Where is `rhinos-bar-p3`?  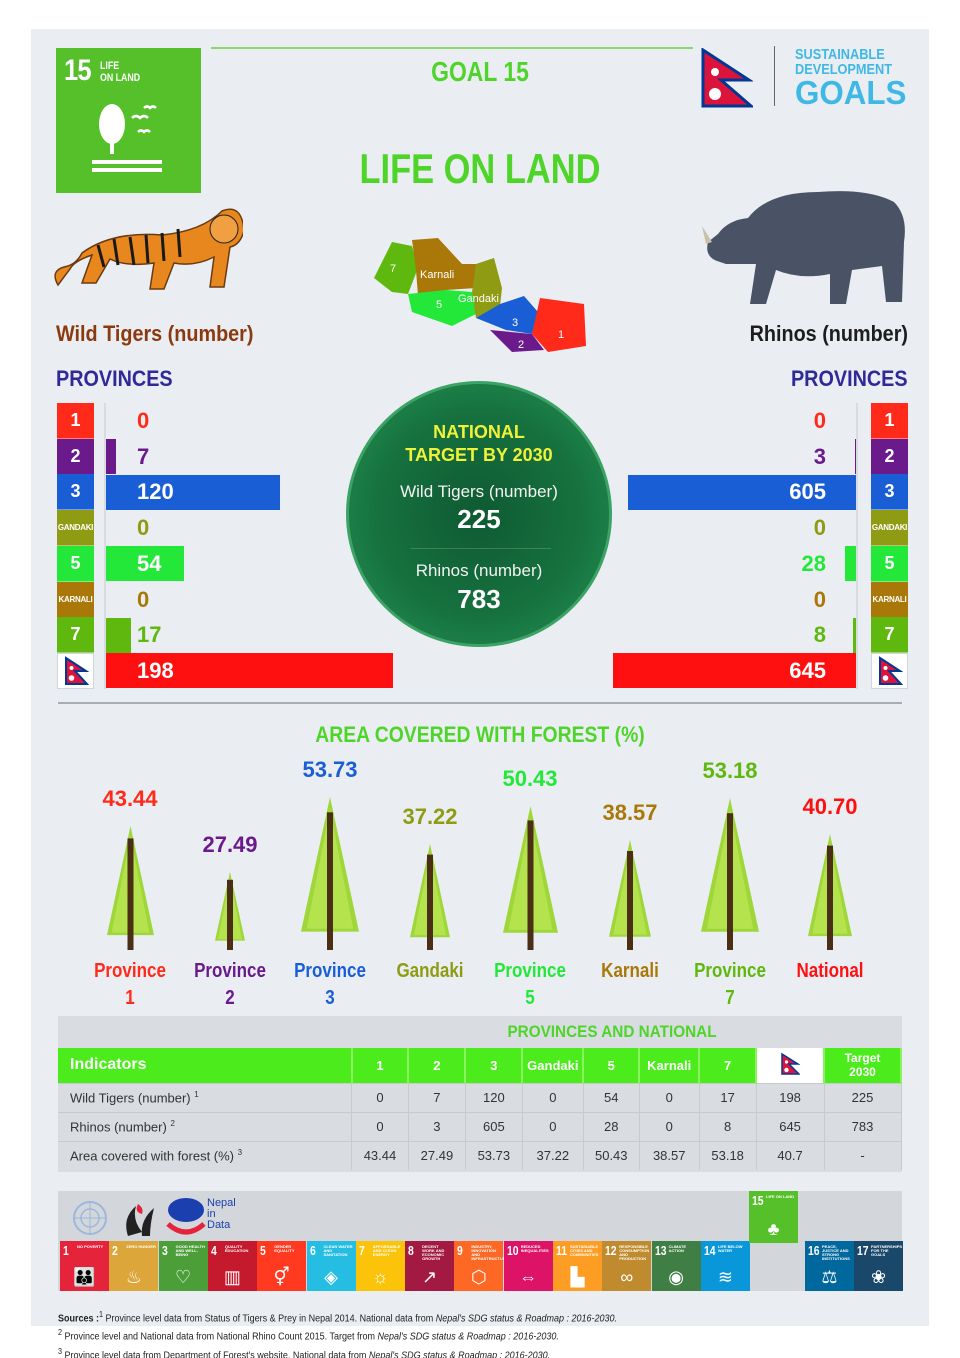
rhinos-bar-p3 is located at coordinates (742, 492).